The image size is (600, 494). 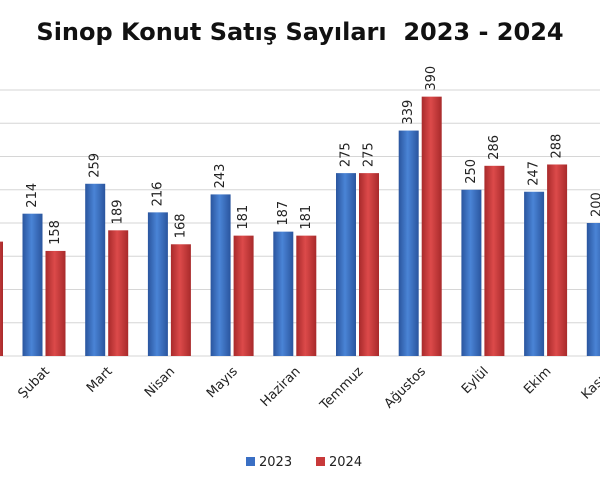 I want to click on chart-title: Sinop Konut Satış Sayıları 2023 - 2024, so click(x=300, y=32).